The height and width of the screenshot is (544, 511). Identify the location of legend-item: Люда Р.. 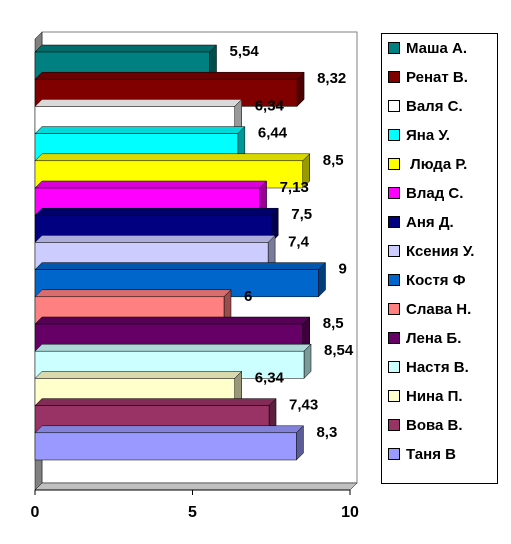
(427, 164).